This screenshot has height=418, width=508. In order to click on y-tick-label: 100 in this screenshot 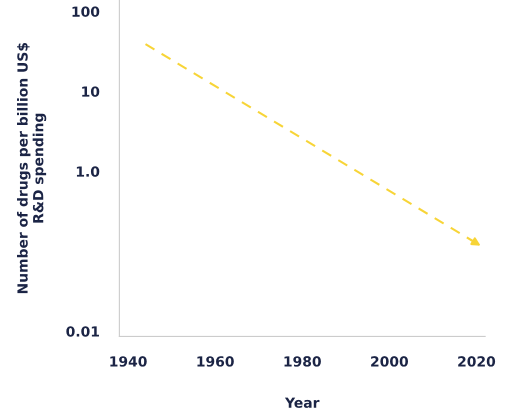, I will do `click(86, 11)`.